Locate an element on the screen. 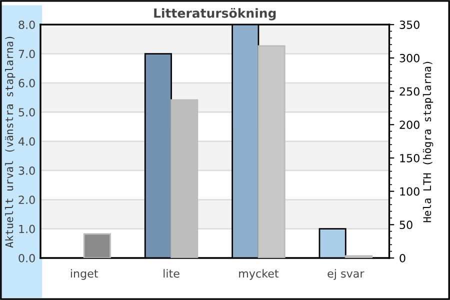 The height and width of the screenshot is (300, 450). y-axis-title: Aktuellt urval (vänstra staplarna) is located at coordinates (10, 142).